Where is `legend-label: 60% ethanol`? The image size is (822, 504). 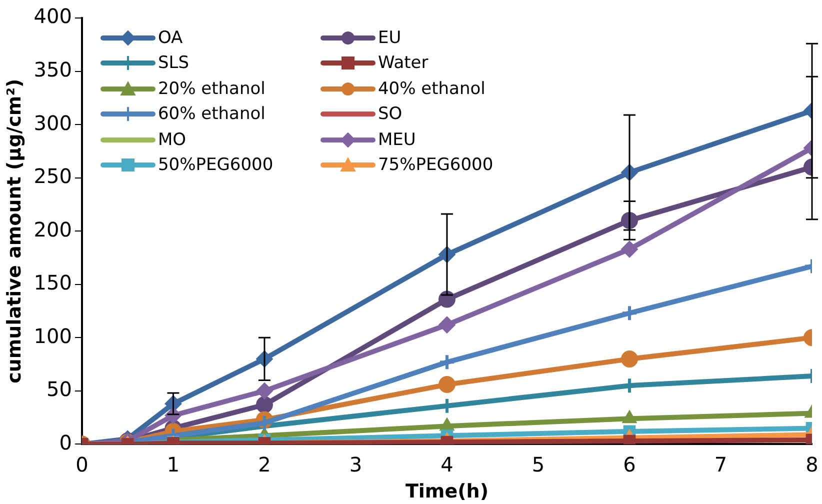 legend-label: 60% ethanol is located at coordinates (212, 114).